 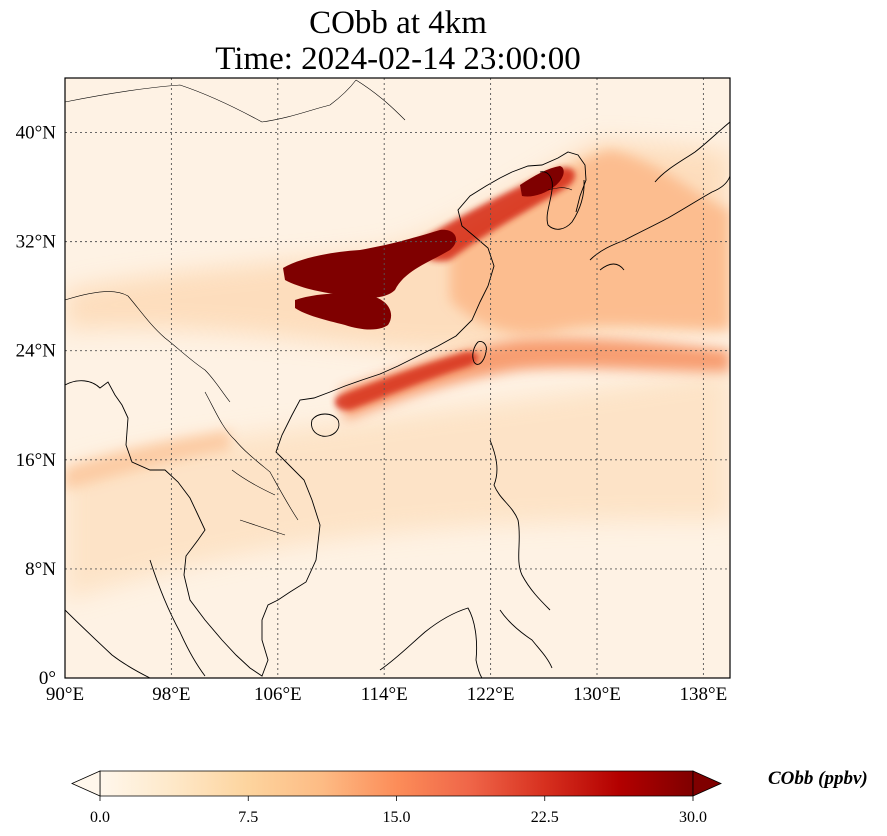 What do you see at coordinates (47, 678) in the screenshot?
I see `lat-tick-label: 0°` at bounding box center [47, 678].